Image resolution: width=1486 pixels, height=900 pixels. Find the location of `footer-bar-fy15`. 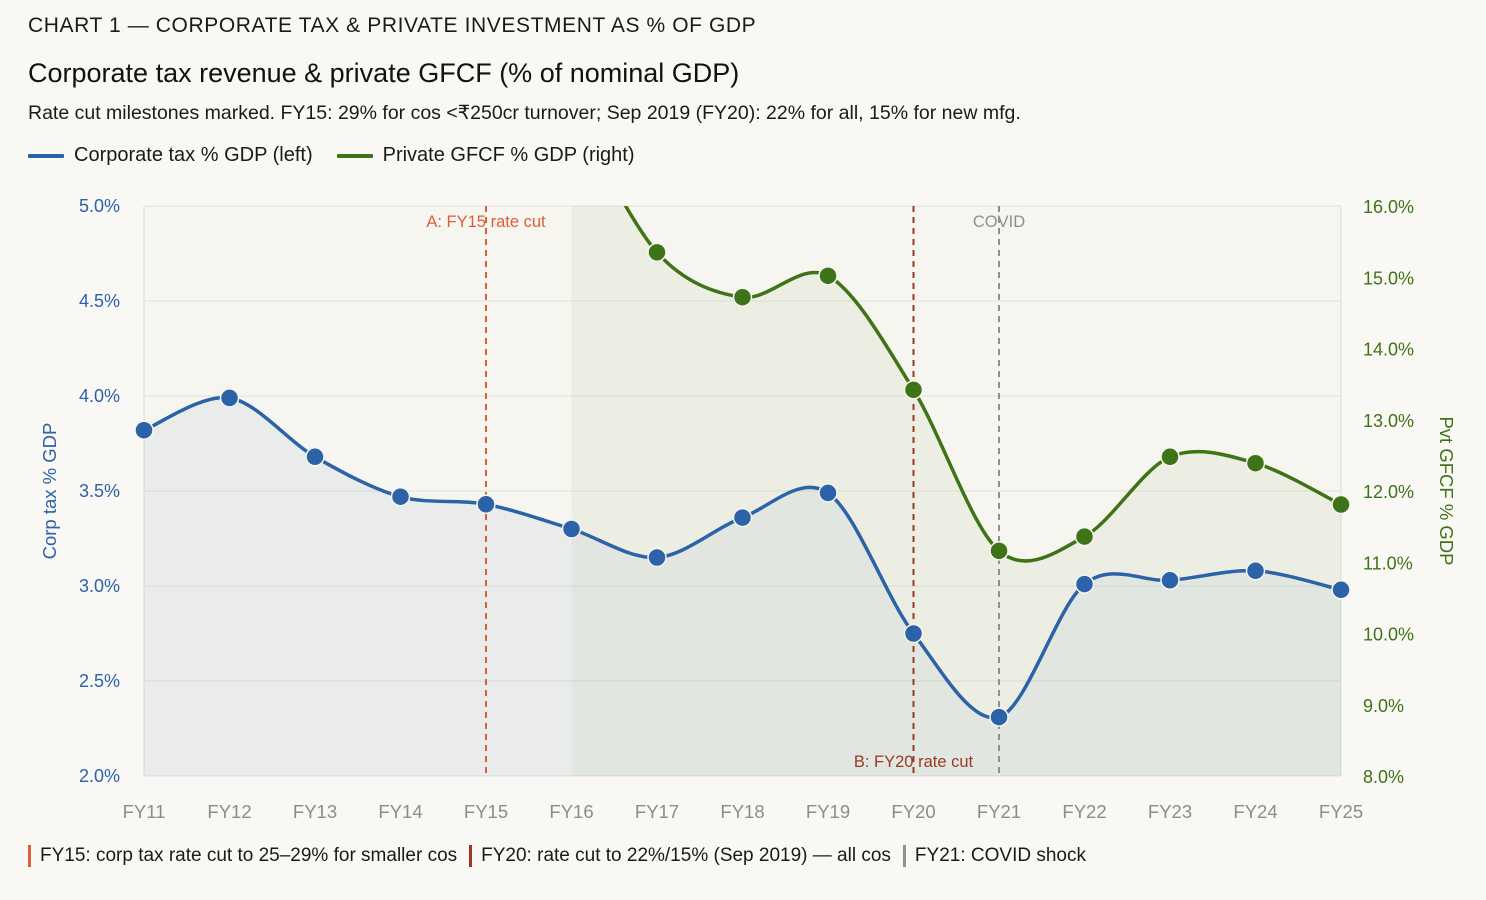

footer-bar-fy15 is located at coordinates (29, 856).